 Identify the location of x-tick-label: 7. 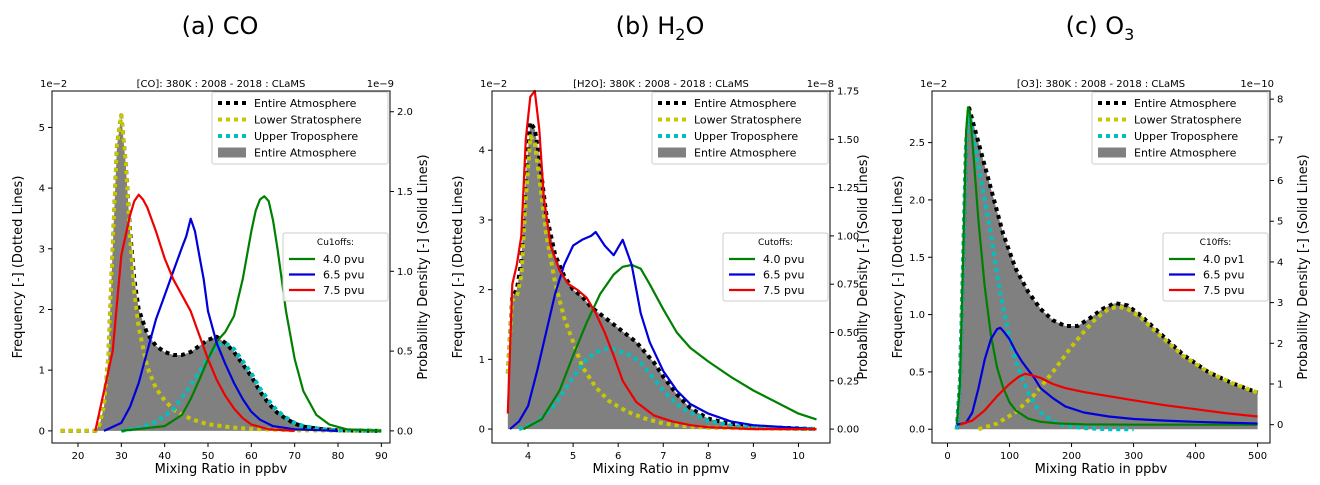
(663, 456).